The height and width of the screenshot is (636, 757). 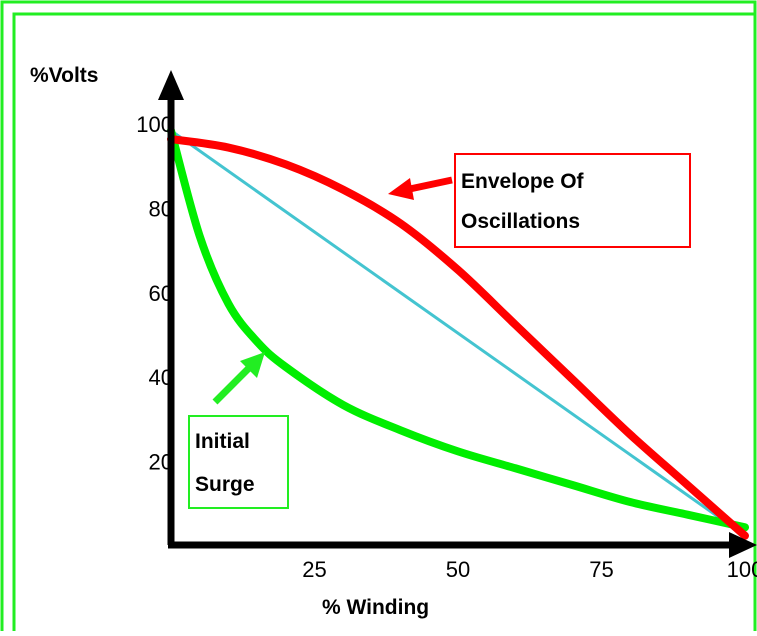 I want to click on envelope-annotation: Envelope Of Oscillations, so click(x=539, y=200).